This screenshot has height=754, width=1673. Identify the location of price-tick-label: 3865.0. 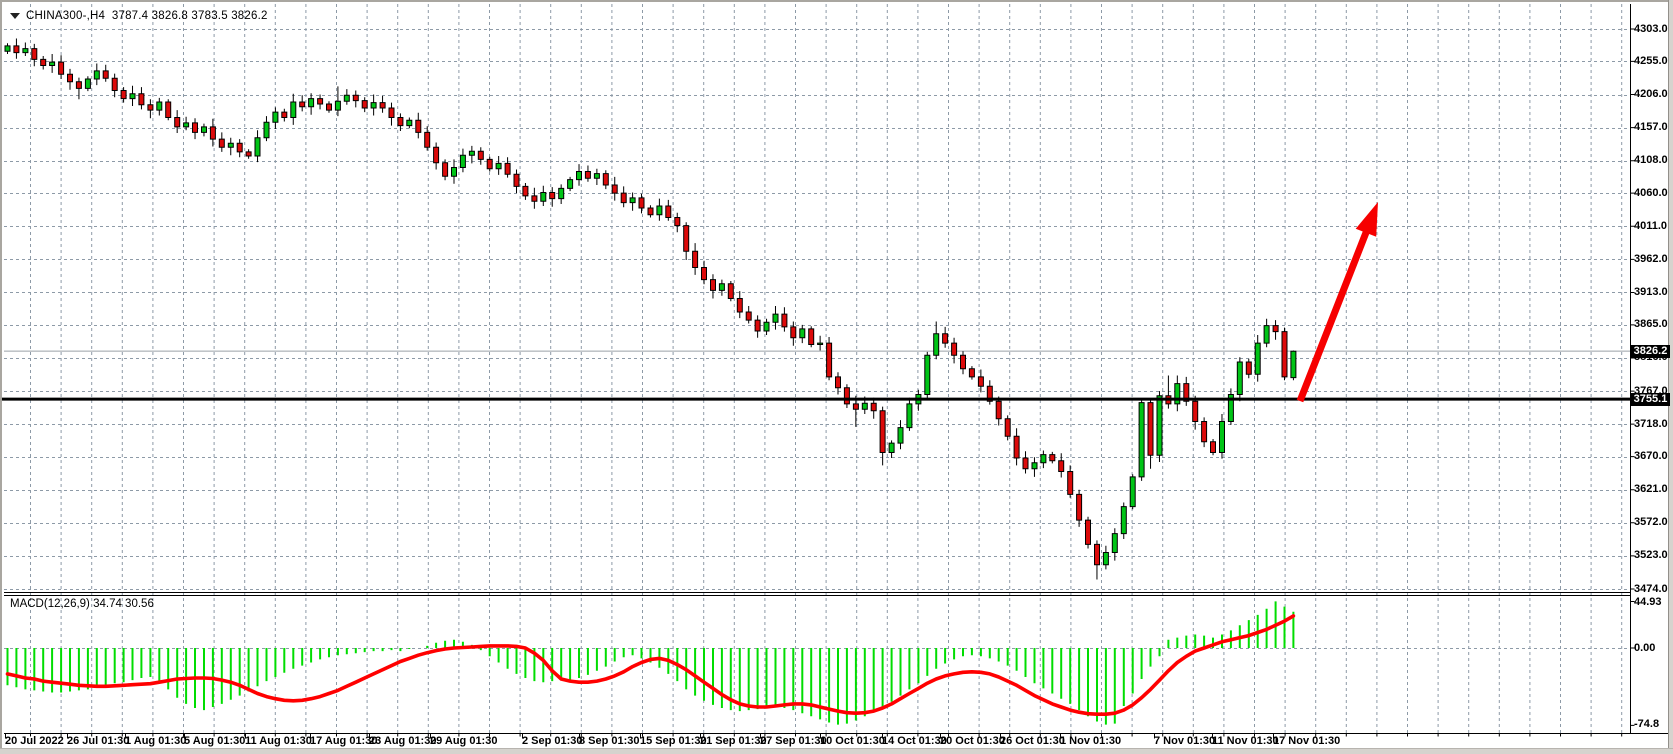
(1651, 324).